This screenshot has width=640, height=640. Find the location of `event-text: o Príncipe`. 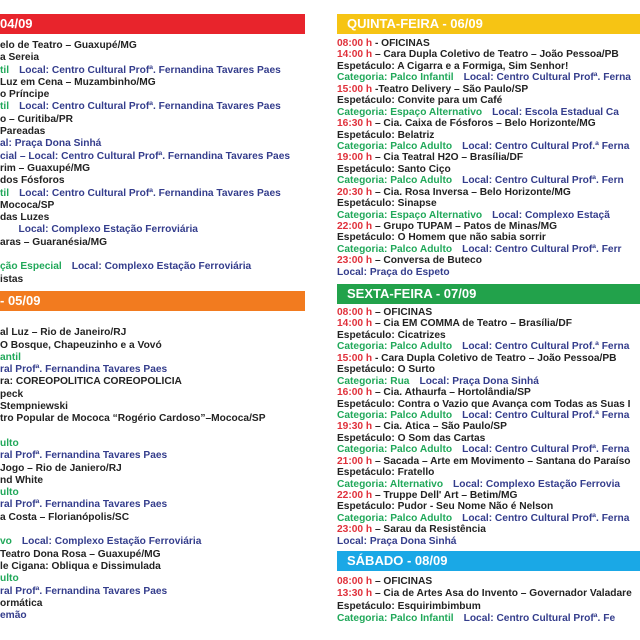

event-text: o Príncipe is located at coordinates (25, 95).